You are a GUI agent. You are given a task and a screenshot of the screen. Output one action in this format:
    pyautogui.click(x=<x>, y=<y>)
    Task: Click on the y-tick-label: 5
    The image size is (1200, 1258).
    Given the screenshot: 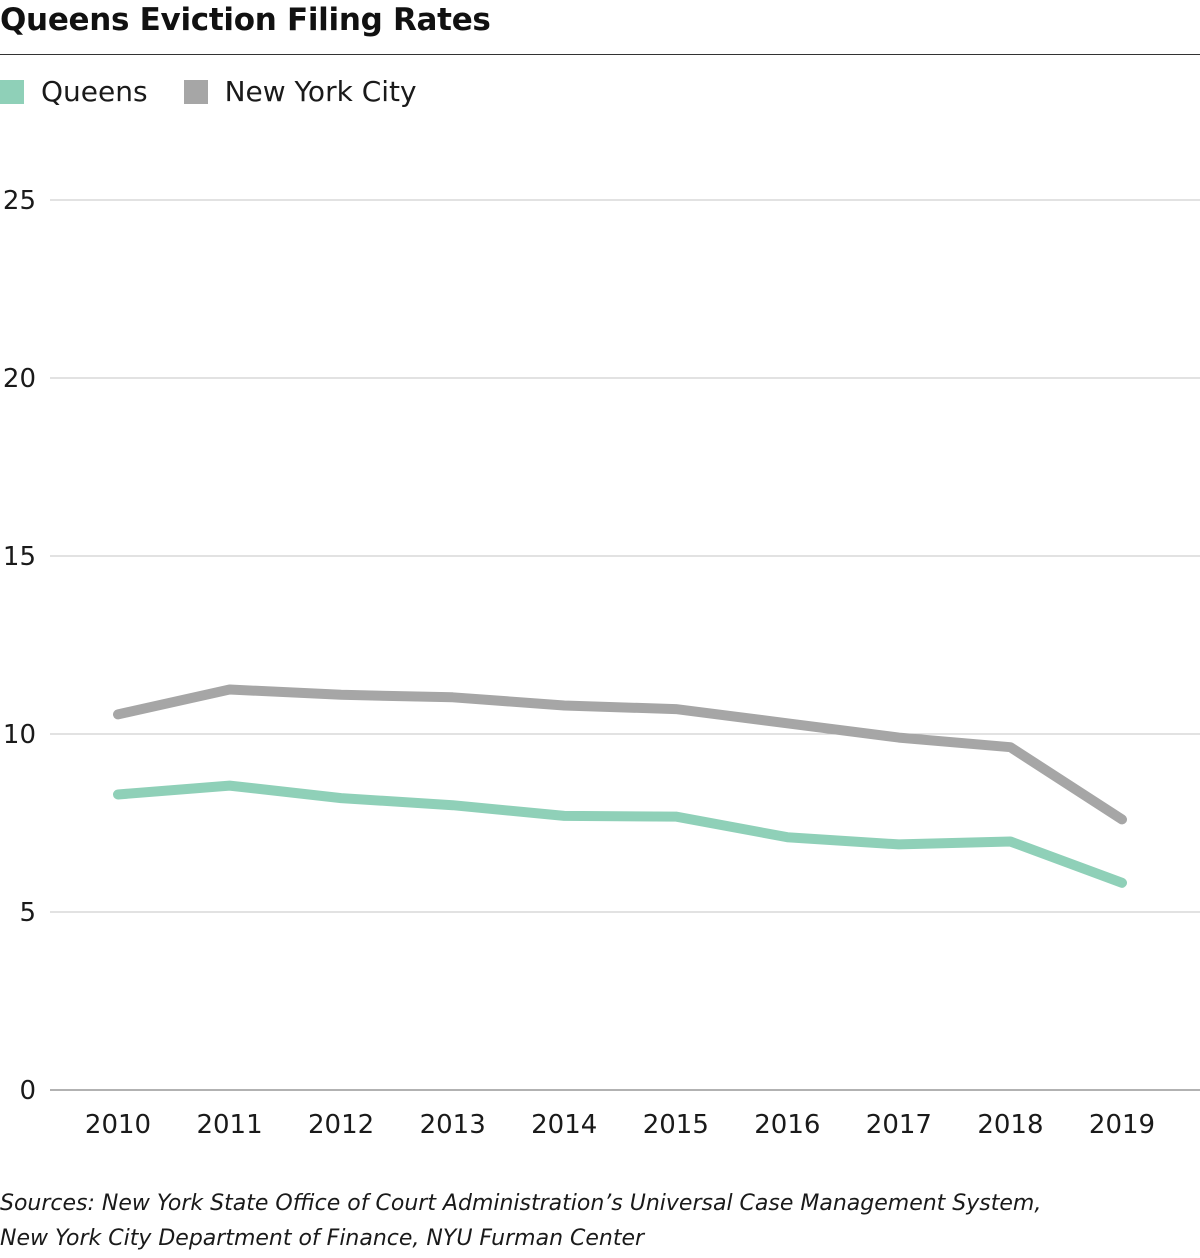 What is the action you would take?
    pyautogui.click(x=27, y=913)
    